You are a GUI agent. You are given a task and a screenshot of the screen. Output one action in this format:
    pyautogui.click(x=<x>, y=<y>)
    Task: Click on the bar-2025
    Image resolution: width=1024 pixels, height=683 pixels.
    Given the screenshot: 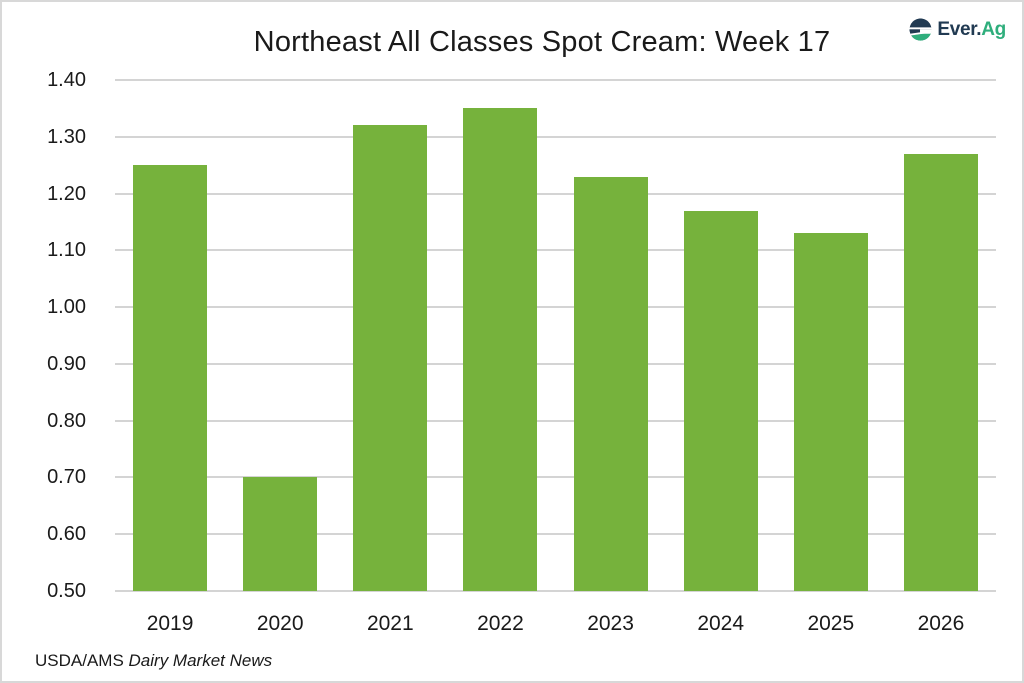 What is the action you would take?
    pyautogui.click(x=830, y=412)
    